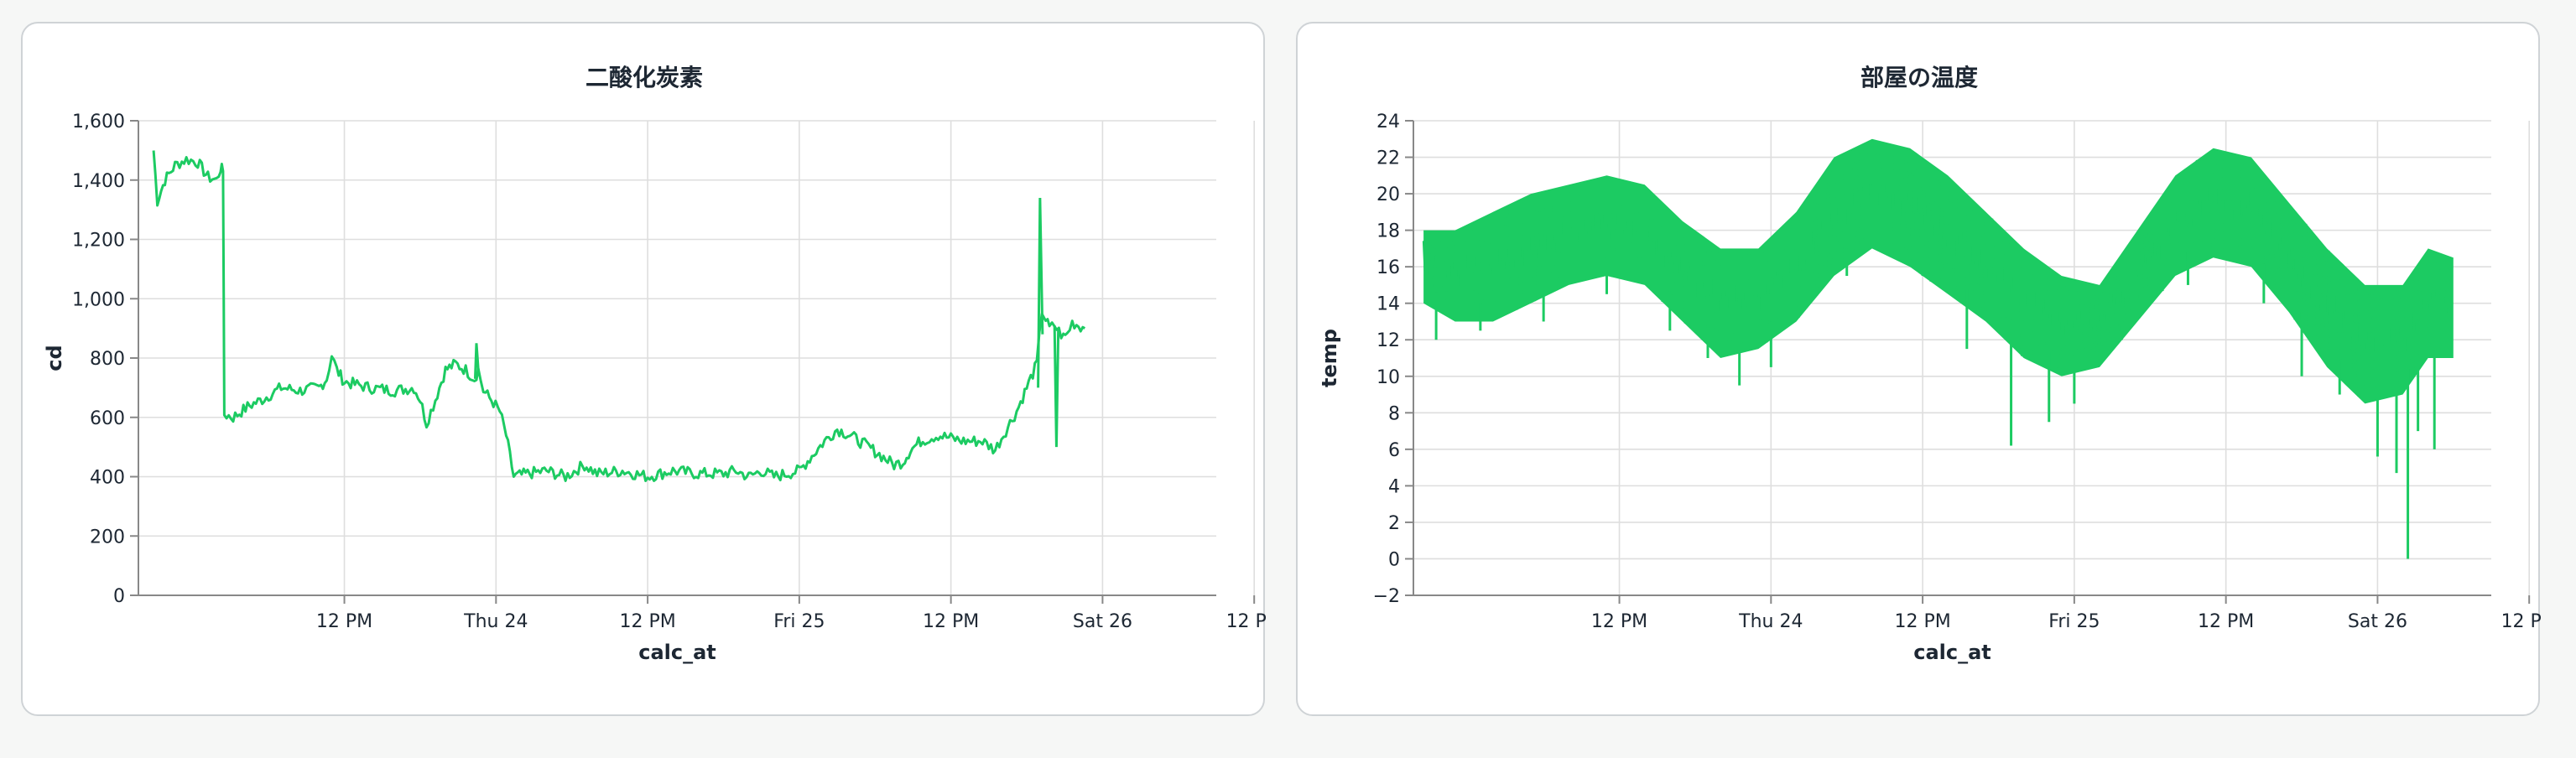 The width and height of the screenshot is (2576, 758). I want to click on y-tick-label: 4, so click(1394, 486).